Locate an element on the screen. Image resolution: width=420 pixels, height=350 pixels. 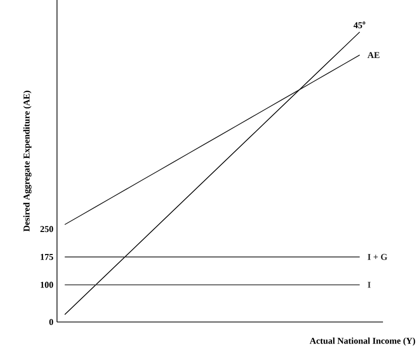
y-tick-label: 0 is located at coordinates (51, 322).